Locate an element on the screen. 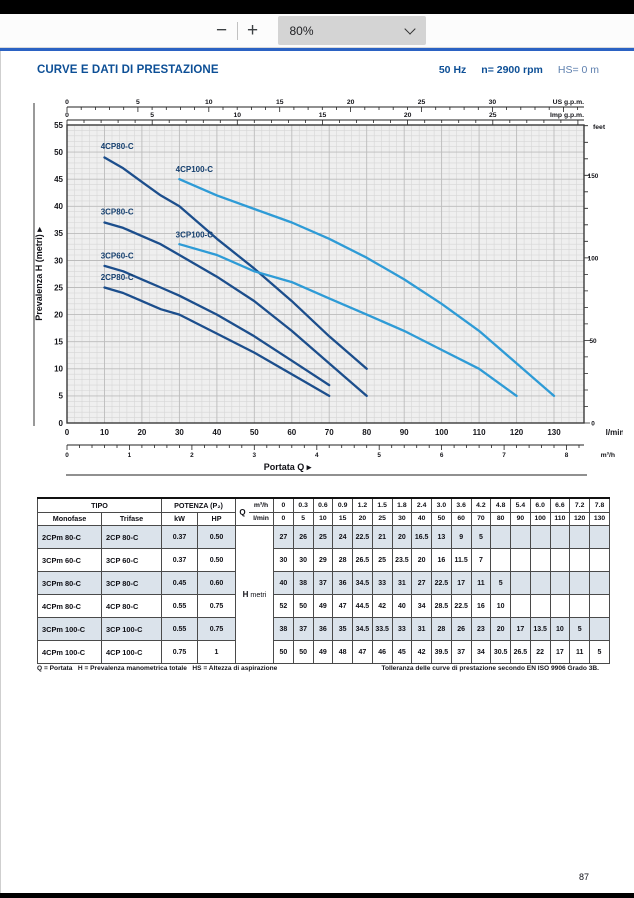 Image resolution: width=634 pixels, height=898 pixels. cell-kw: 0.37 is located at coordinates (179, 560).